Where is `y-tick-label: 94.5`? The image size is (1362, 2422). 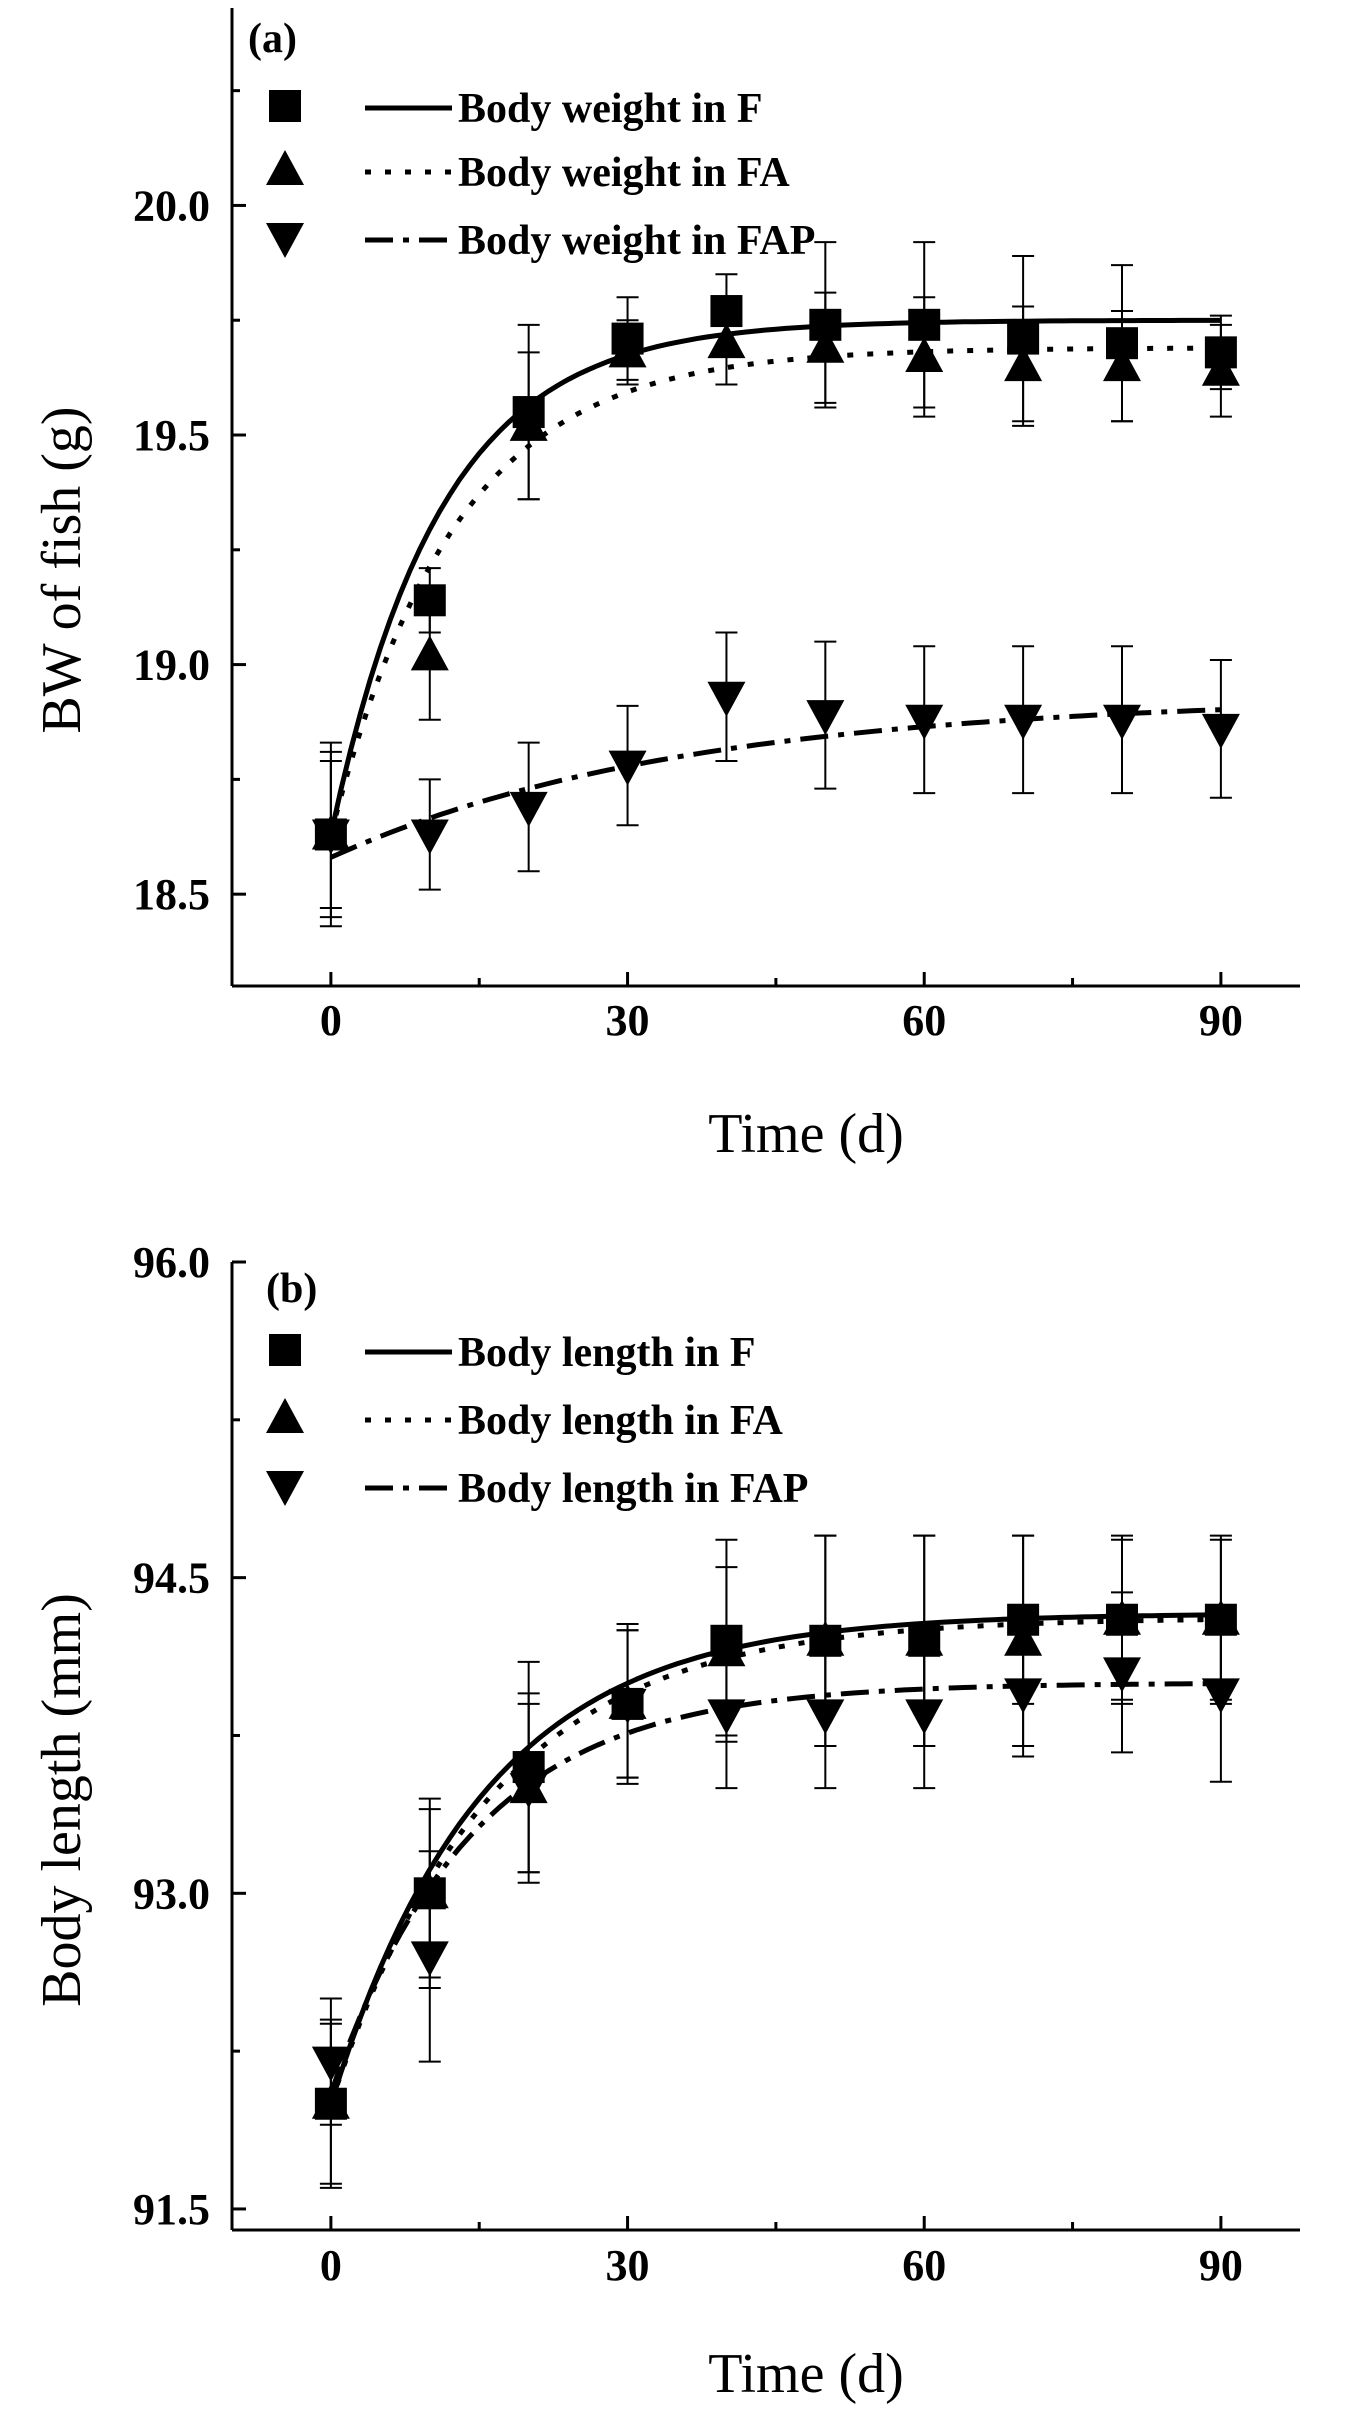
y-tick-label: 94.5 is located at coordinates (171, 1578).